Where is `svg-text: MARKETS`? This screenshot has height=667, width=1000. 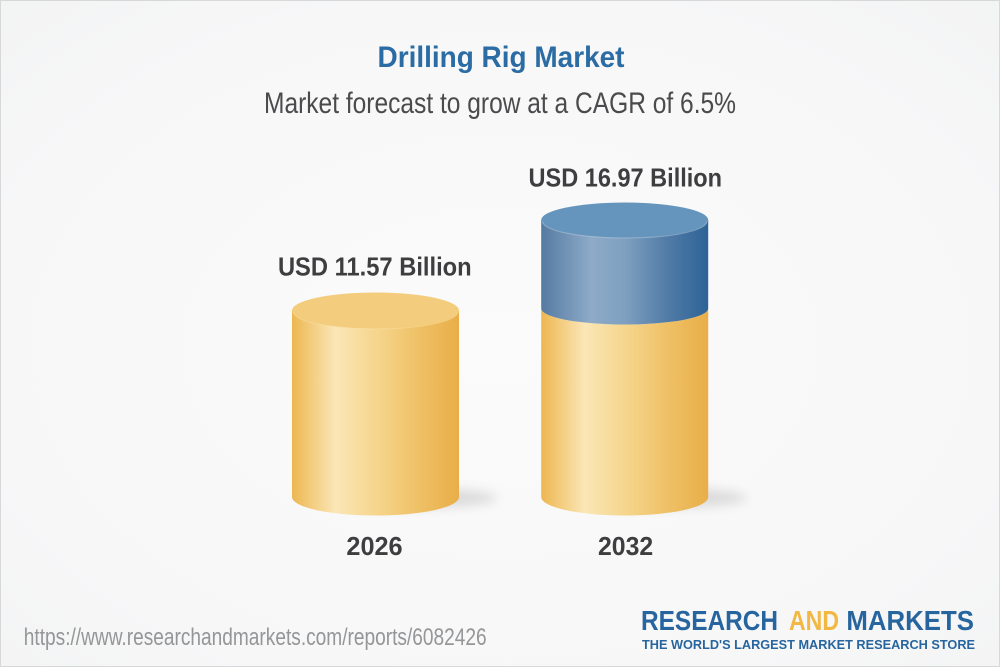
svg-text: MARKETS is located at coordinates (910, 620).